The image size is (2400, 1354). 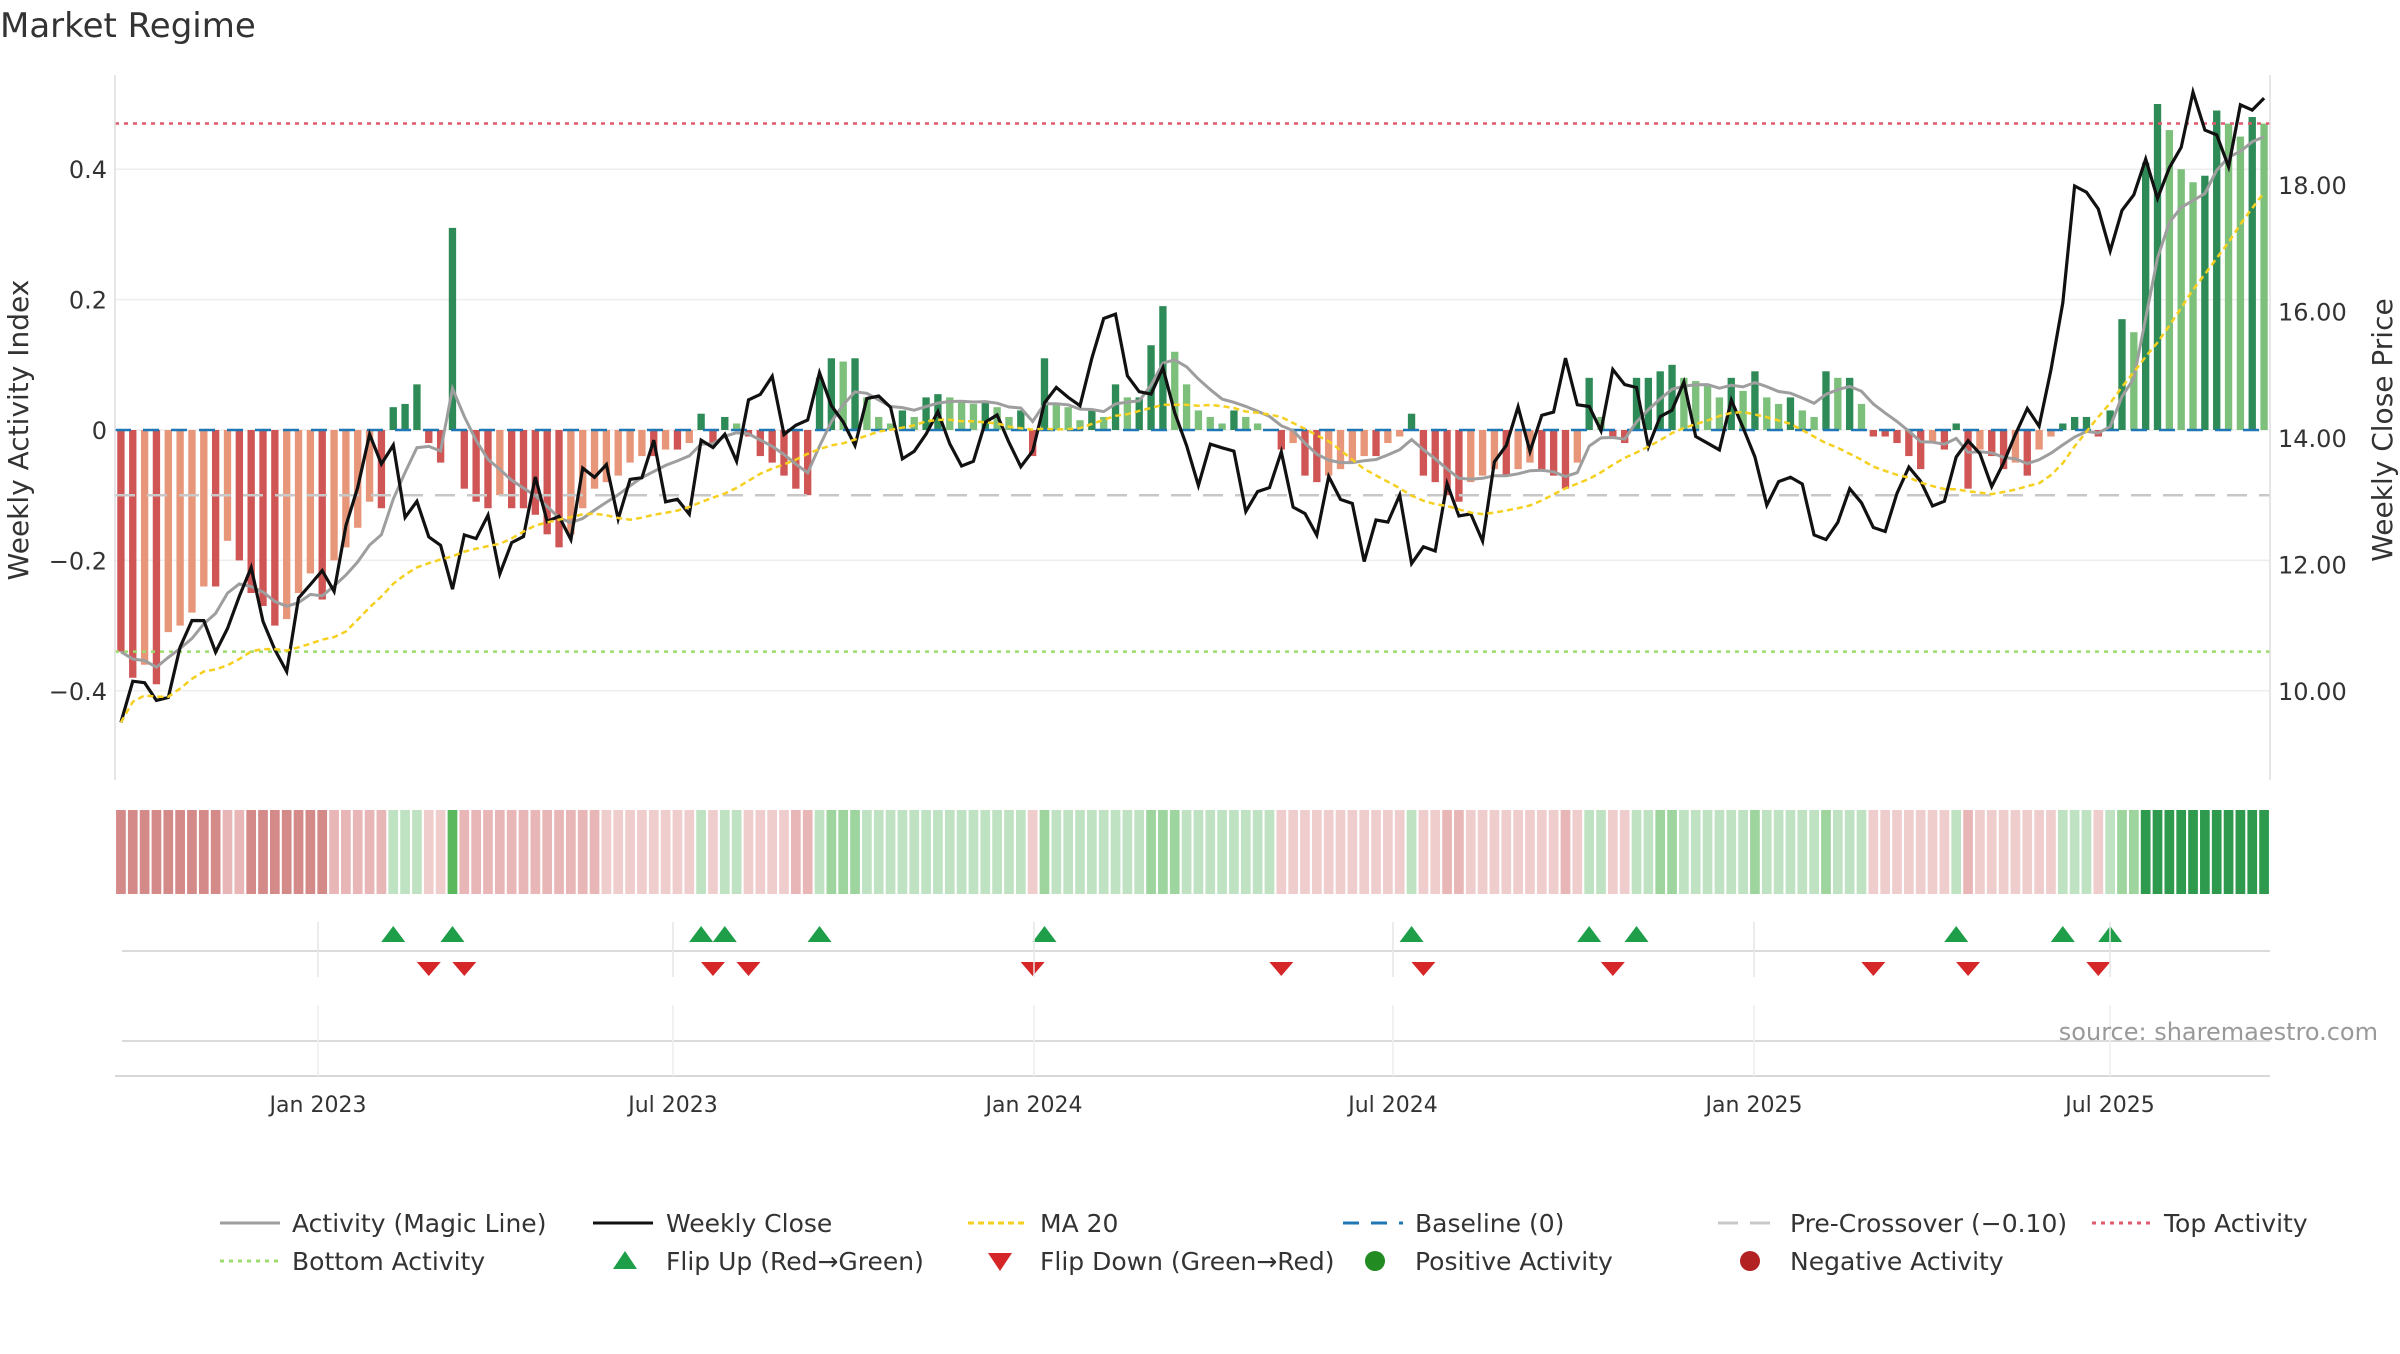 What do you see at coordinates (2235, 1223) in the screenshot?
I see `legend-top-label: Top Activity` at bounding box center [2235, 1223].